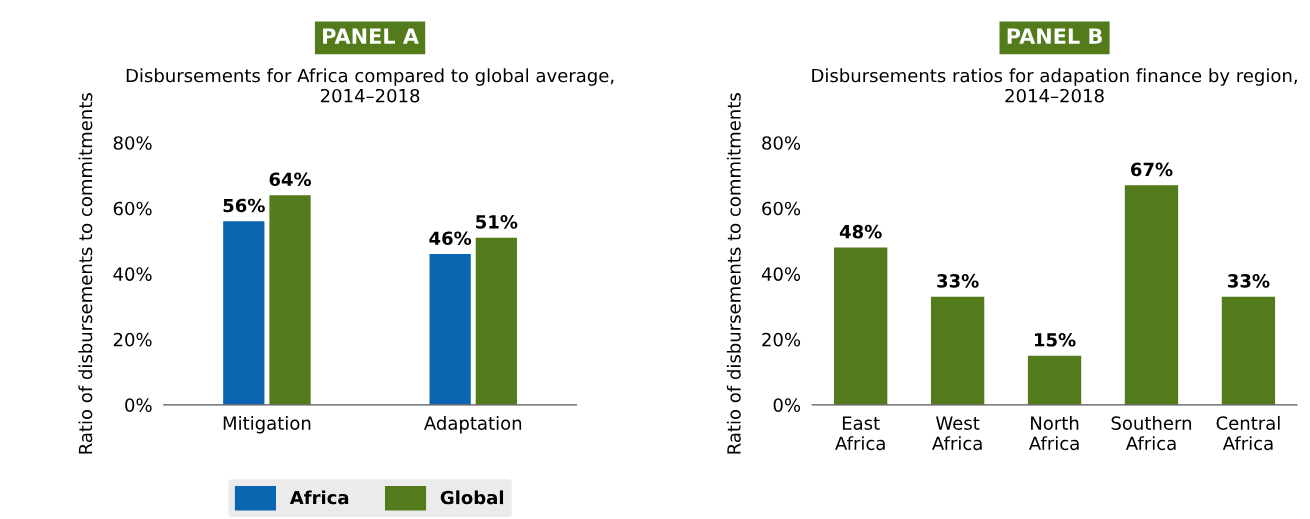  I want to click on chart-title: PANEL B, so click(1054, 36).